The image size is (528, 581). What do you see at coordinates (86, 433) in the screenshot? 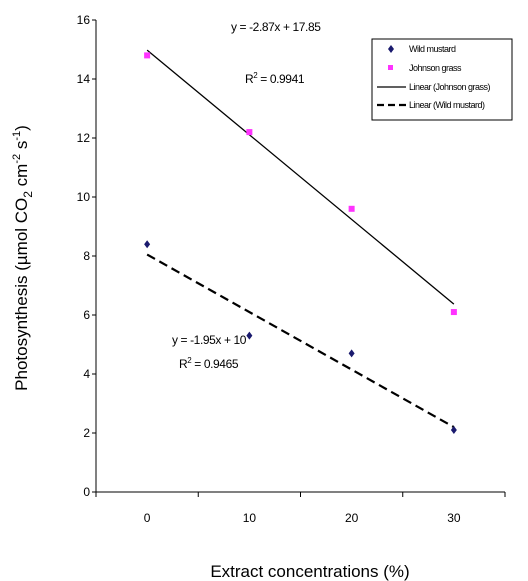
I see `y-tick-label: 2` at bounding box center [86, 433].